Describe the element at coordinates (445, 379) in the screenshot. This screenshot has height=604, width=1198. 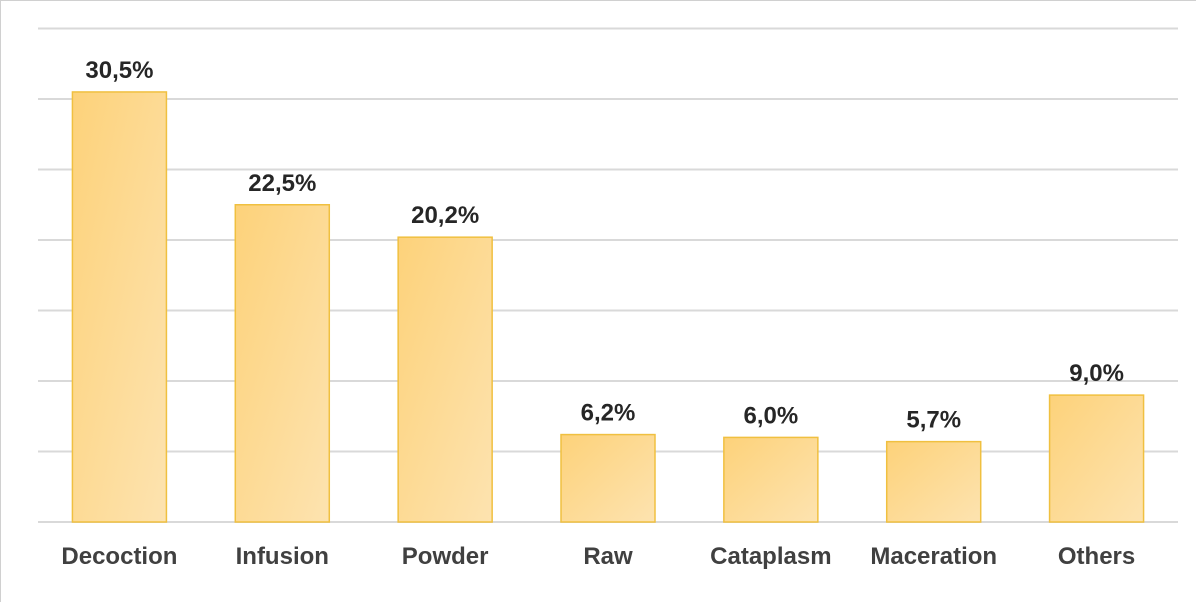
I see `bar-powder` at that location.